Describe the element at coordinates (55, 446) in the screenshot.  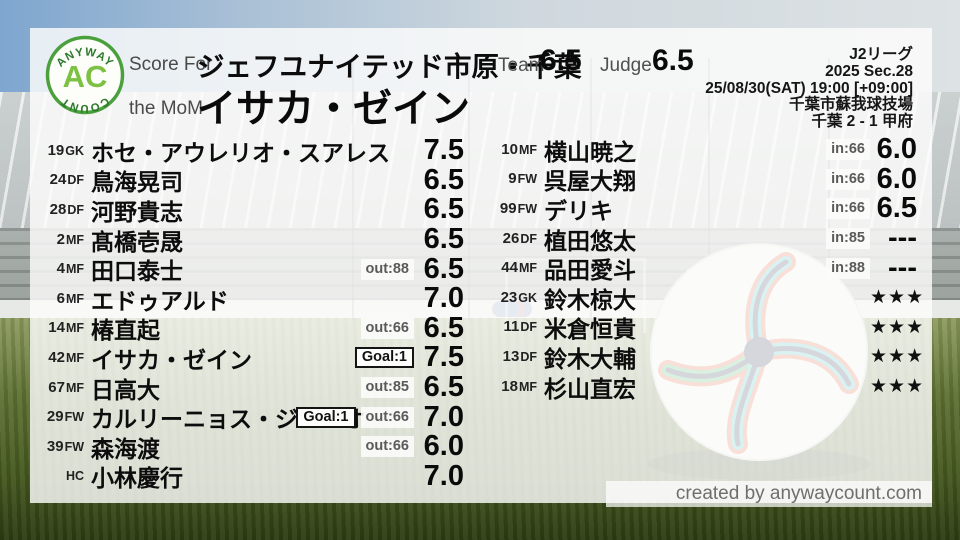
I see `player-number: 39` at that location.